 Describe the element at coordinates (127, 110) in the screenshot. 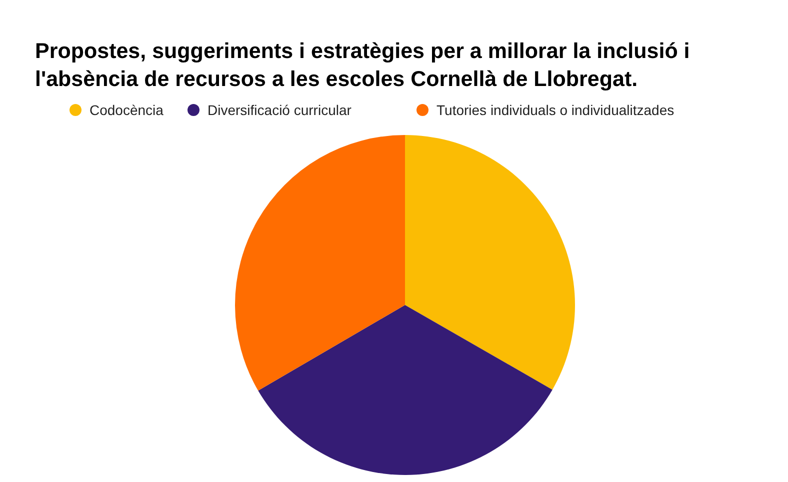

I see `legend-label: Codocència` at that location.